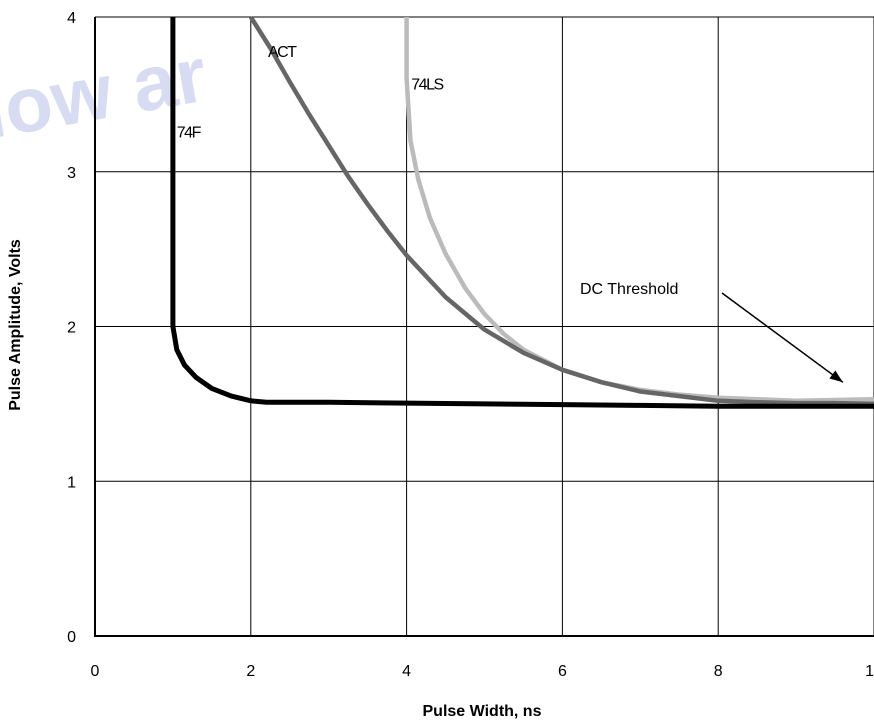 The width and height of the screenshot is (874, 727). I want to click on annotation-arrow-line, so click(782, 337).